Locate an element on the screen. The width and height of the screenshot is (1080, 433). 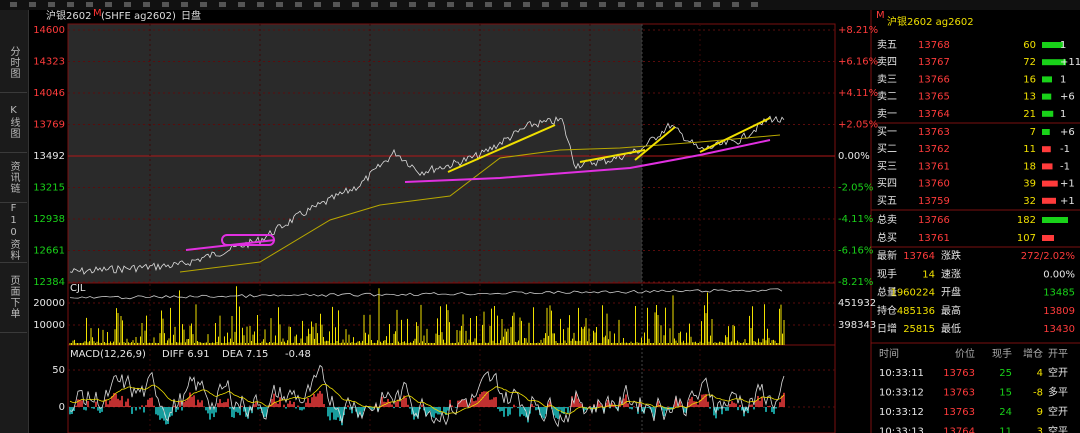
price-axis-label: 14323 is located at coordinates (49, 62).